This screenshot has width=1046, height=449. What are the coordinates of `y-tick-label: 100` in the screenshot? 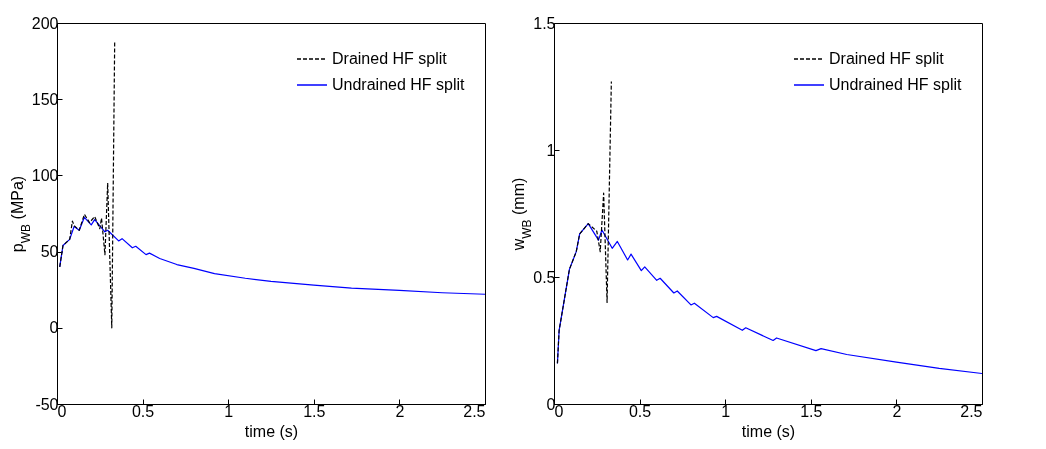 It's located at (45, 175).